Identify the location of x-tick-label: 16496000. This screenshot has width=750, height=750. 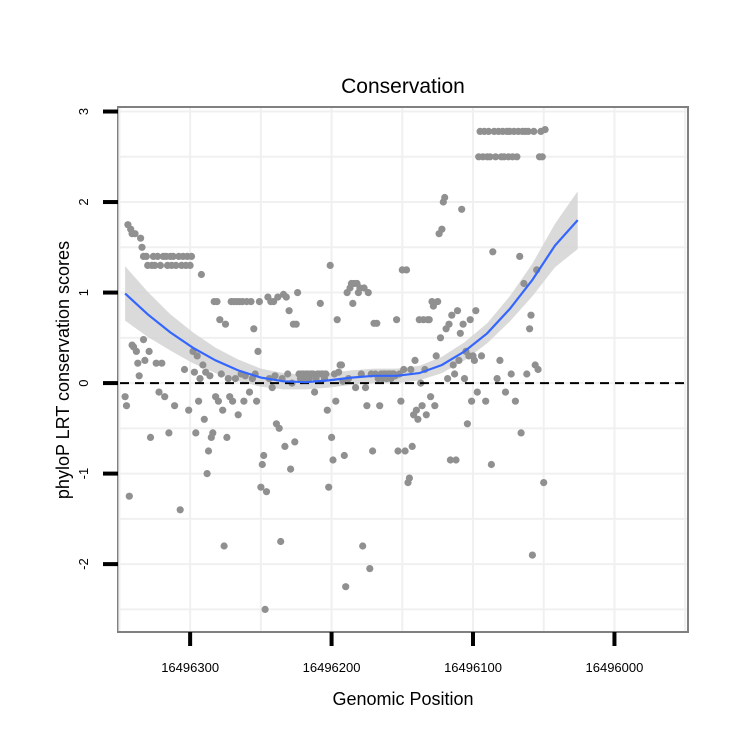
(615, 667).